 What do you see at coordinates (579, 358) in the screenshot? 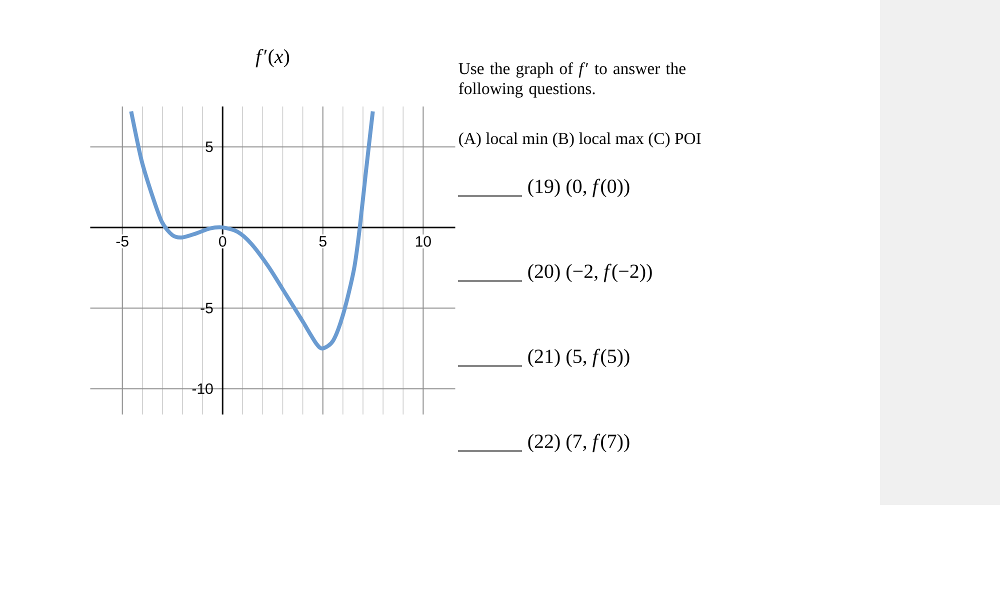
I see `text: (21) (5, f(5))` at bounding box center [579, 358].